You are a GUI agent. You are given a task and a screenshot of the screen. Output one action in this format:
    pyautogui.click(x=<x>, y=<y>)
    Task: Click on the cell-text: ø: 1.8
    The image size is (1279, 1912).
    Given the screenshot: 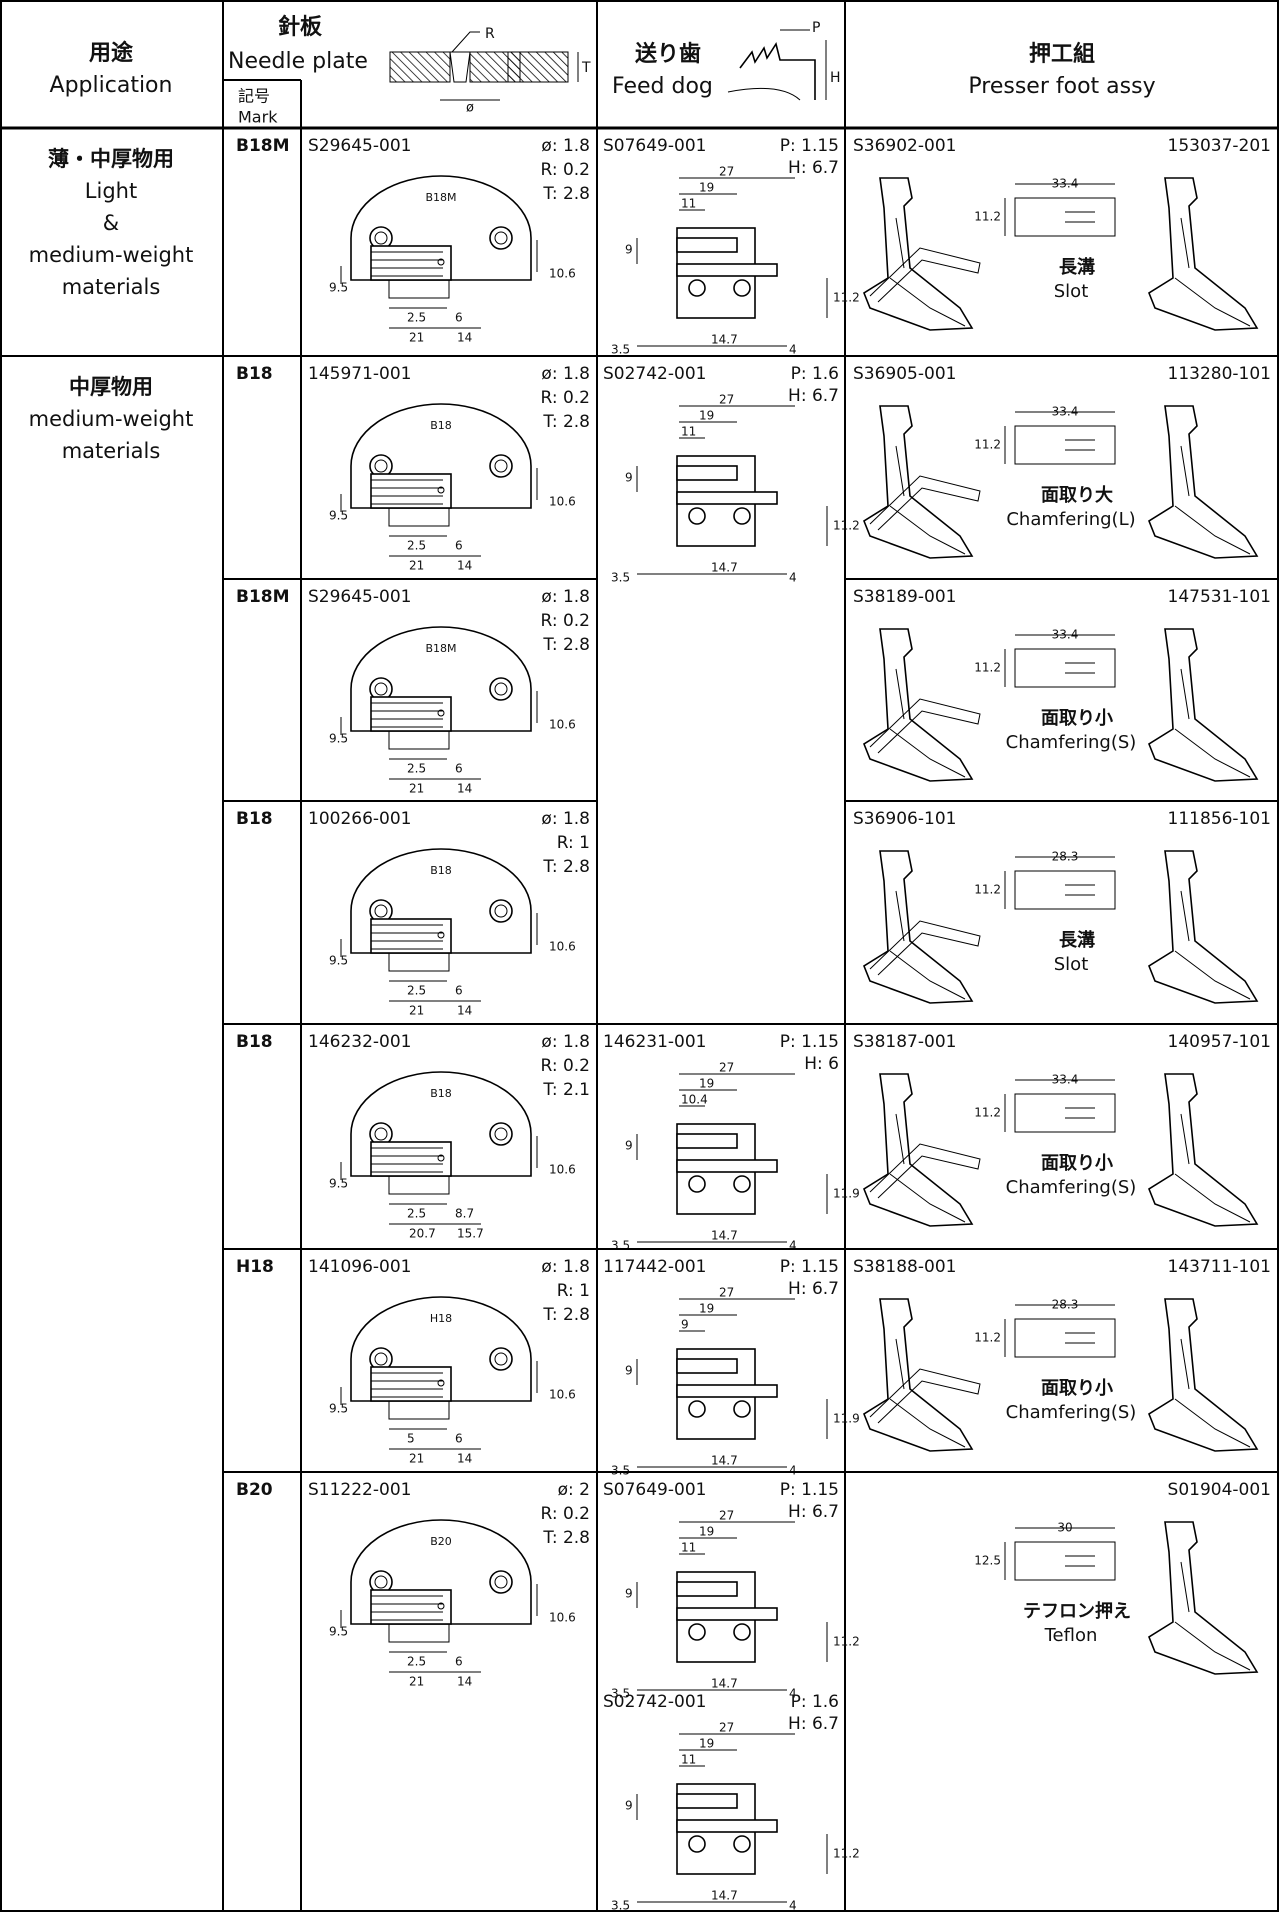 What is the action you would take?
    pyautogui.click(x=565, y=374)
    